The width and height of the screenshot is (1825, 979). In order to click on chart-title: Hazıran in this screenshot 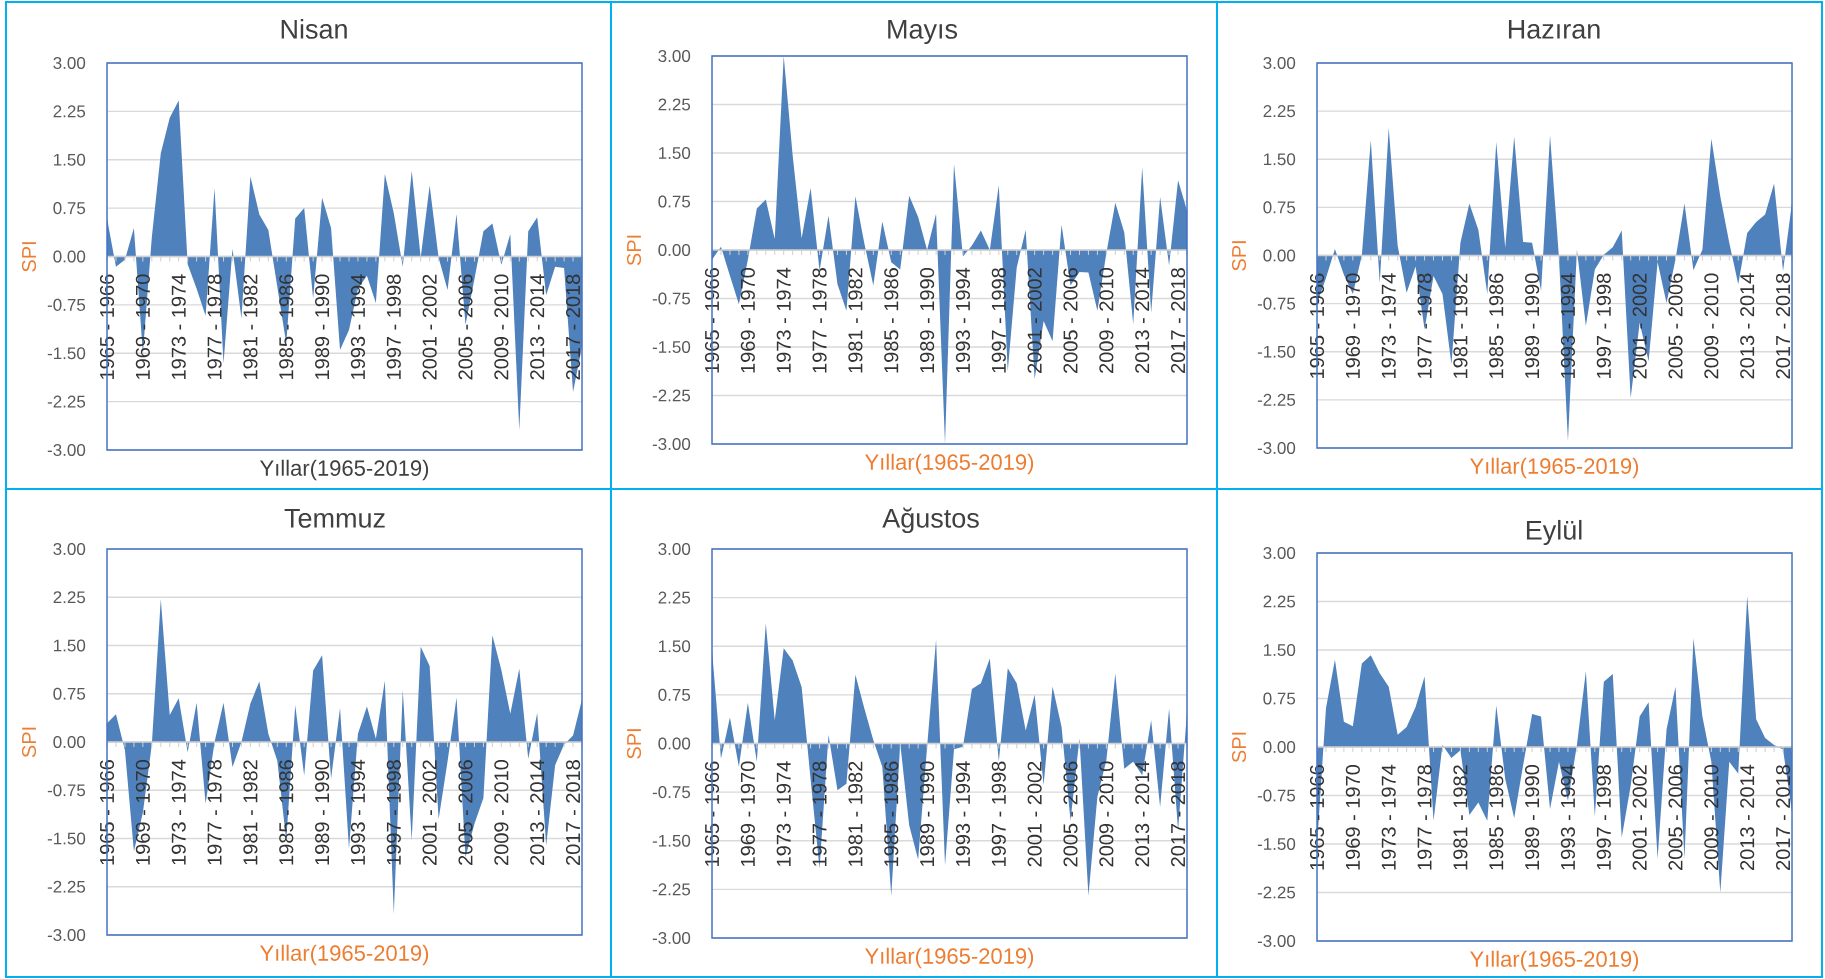, I will do `click(1554, 29)`.